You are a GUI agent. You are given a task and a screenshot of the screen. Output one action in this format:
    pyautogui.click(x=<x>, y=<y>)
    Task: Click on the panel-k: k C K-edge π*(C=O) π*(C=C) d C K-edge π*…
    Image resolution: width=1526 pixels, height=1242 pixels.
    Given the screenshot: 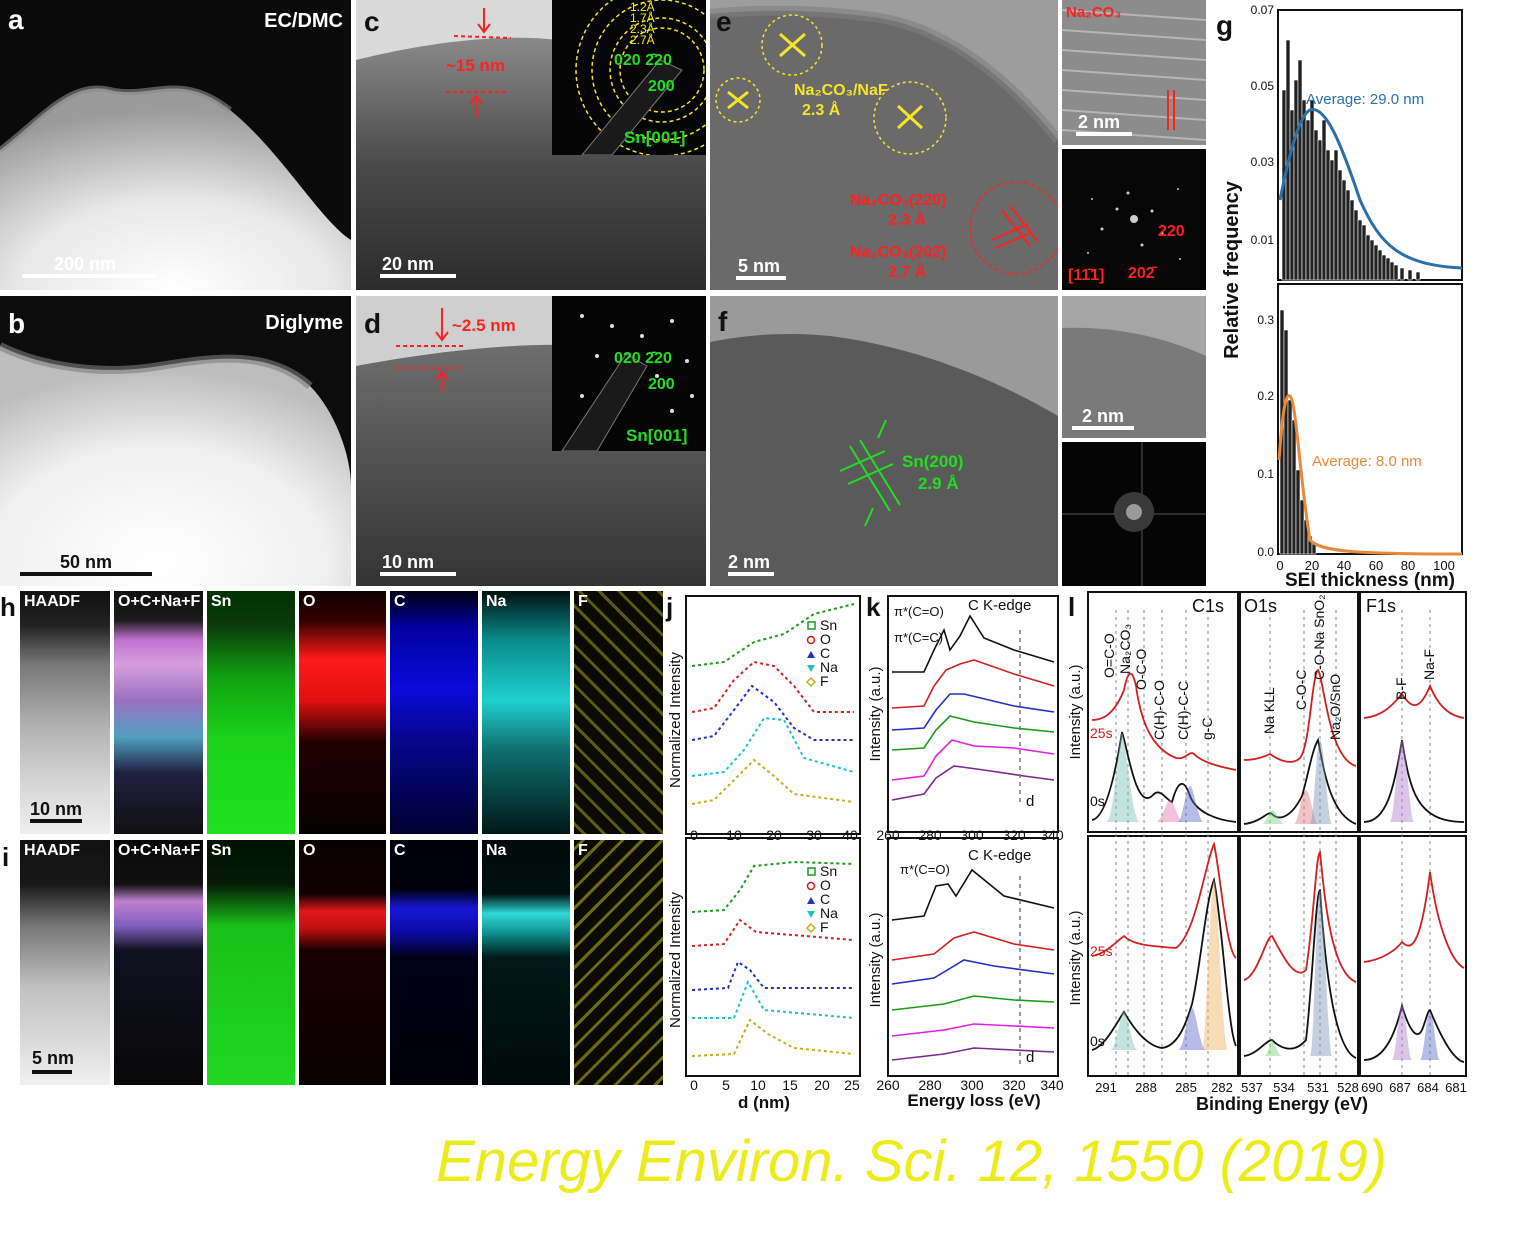 What is the action you would take?
    pyautogui.click(x=964, y=852)
    